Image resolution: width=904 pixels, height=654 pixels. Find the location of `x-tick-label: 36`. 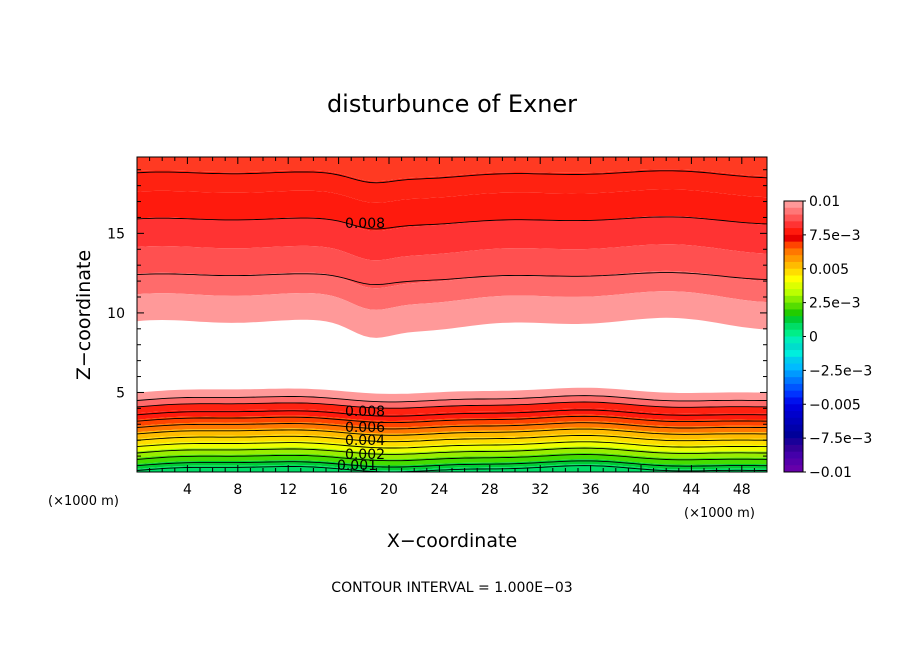

x-tick-label: 36 is located at coordinates (591, 490).